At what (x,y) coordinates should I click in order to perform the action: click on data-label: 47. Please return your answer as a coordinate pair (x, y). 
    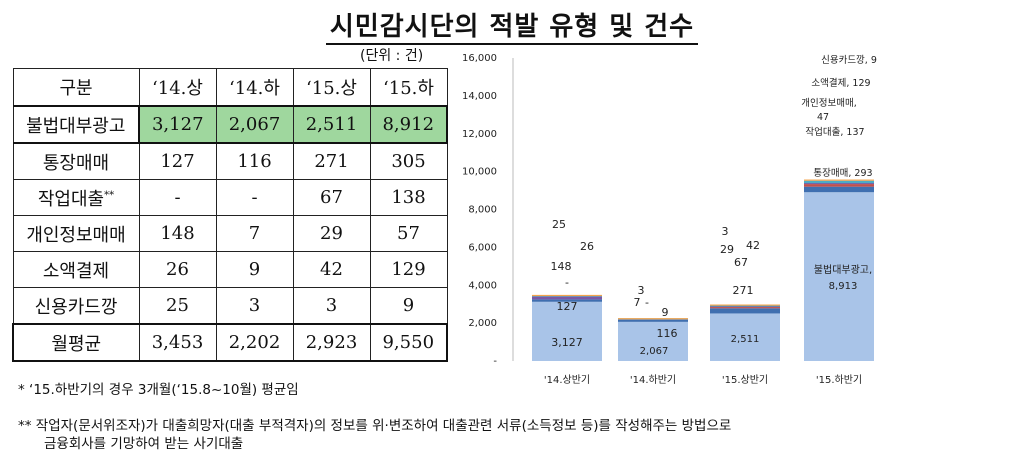
    Looking at the image, I should click on (823, 117).